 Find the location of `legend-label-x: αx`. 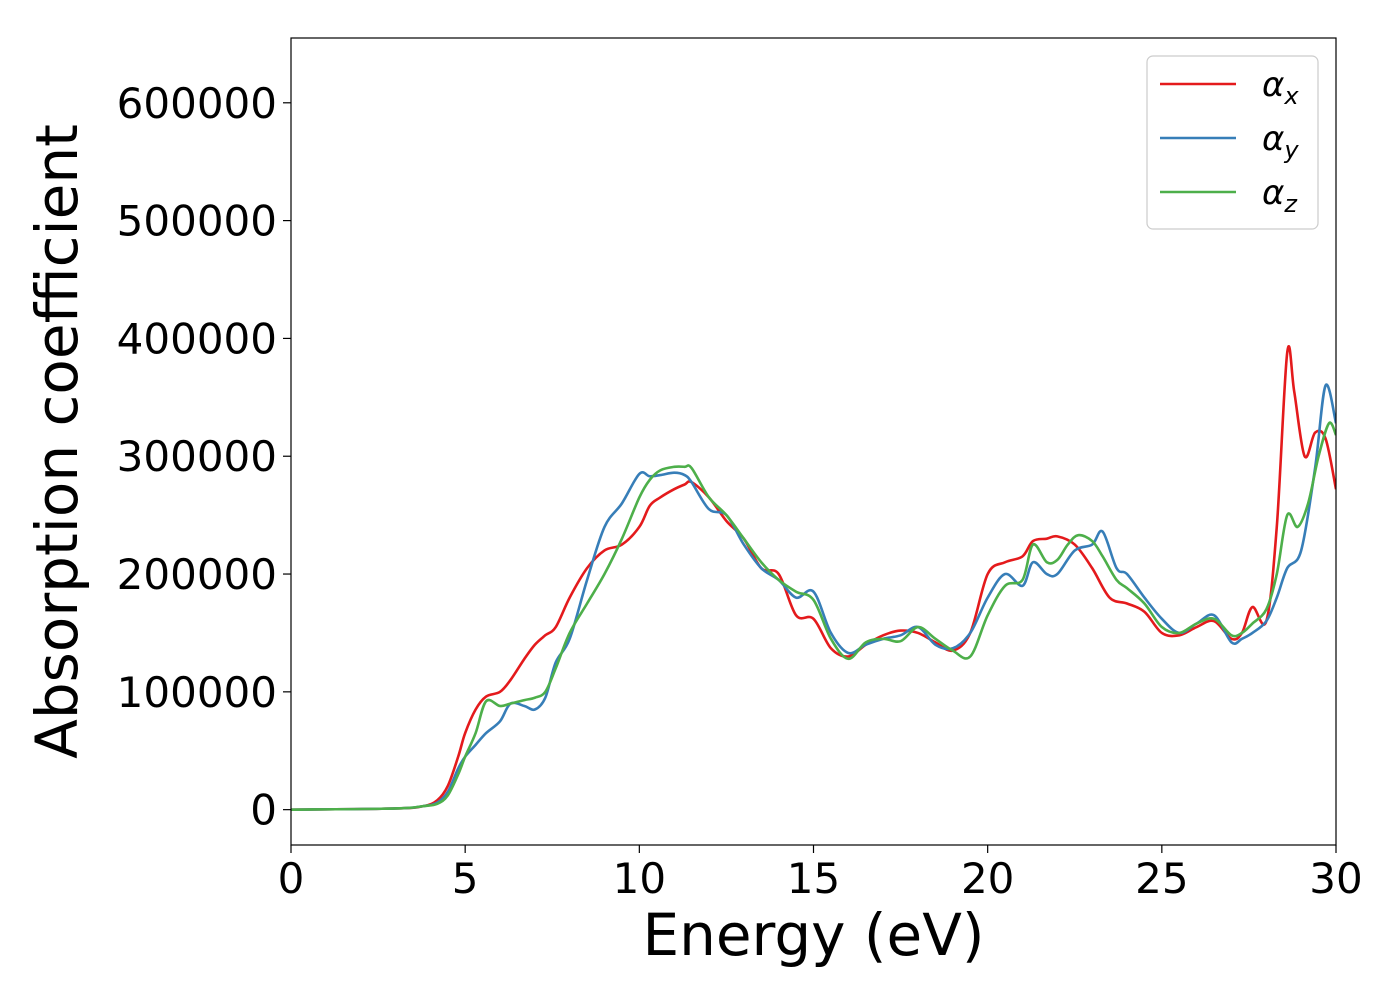

legend-label-x: αx is located at coordinates (1280, 87).